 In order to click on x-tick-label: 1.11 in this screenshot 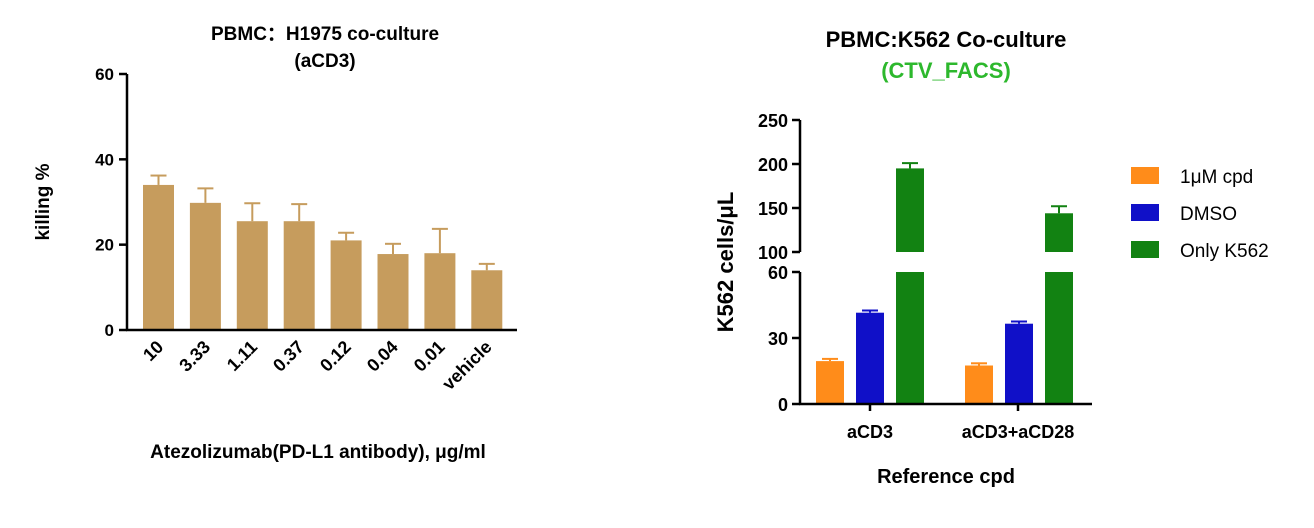, I will do `click(242, 356)`.